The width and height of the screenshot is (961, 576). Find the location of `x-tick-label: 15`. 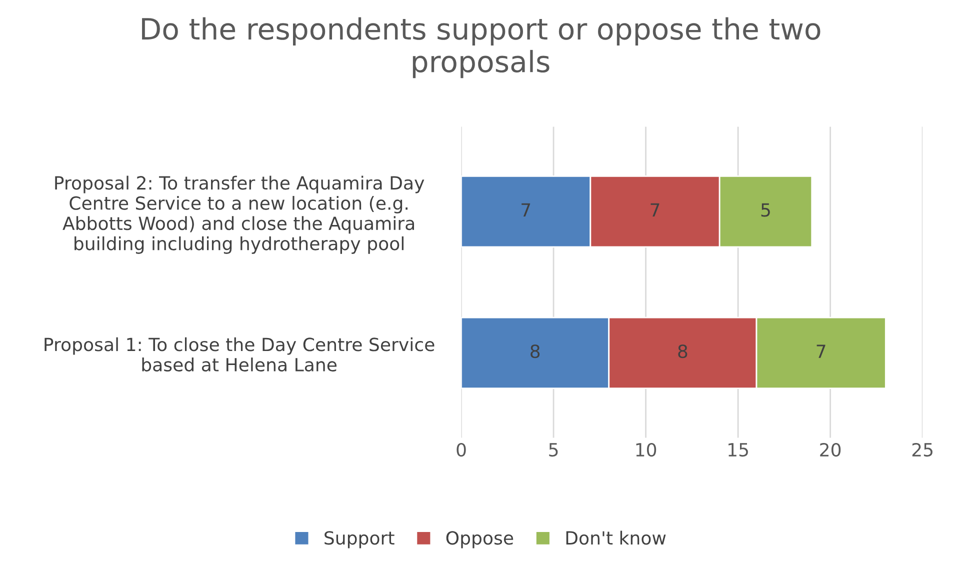

x-tick-label: 15 is located at coordinates (738, 450).